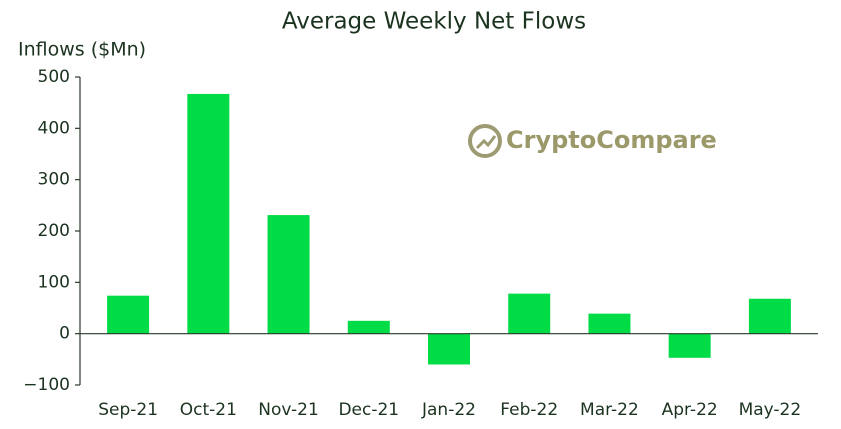 This screenshot has width=841, height=429. What do you see at coordinates (46, 385) in the screenshot?
I see `y-tick-label: −100` at bounding box center [46, 385].